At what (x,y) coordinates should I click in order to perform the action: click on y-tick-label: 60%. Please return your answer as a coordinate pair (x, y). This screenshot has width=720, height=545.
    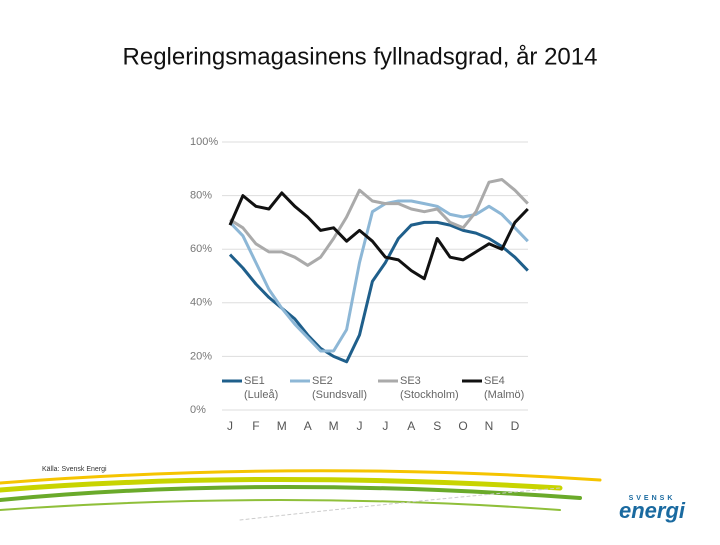
    Looking at the image, I should click on (201, 249).